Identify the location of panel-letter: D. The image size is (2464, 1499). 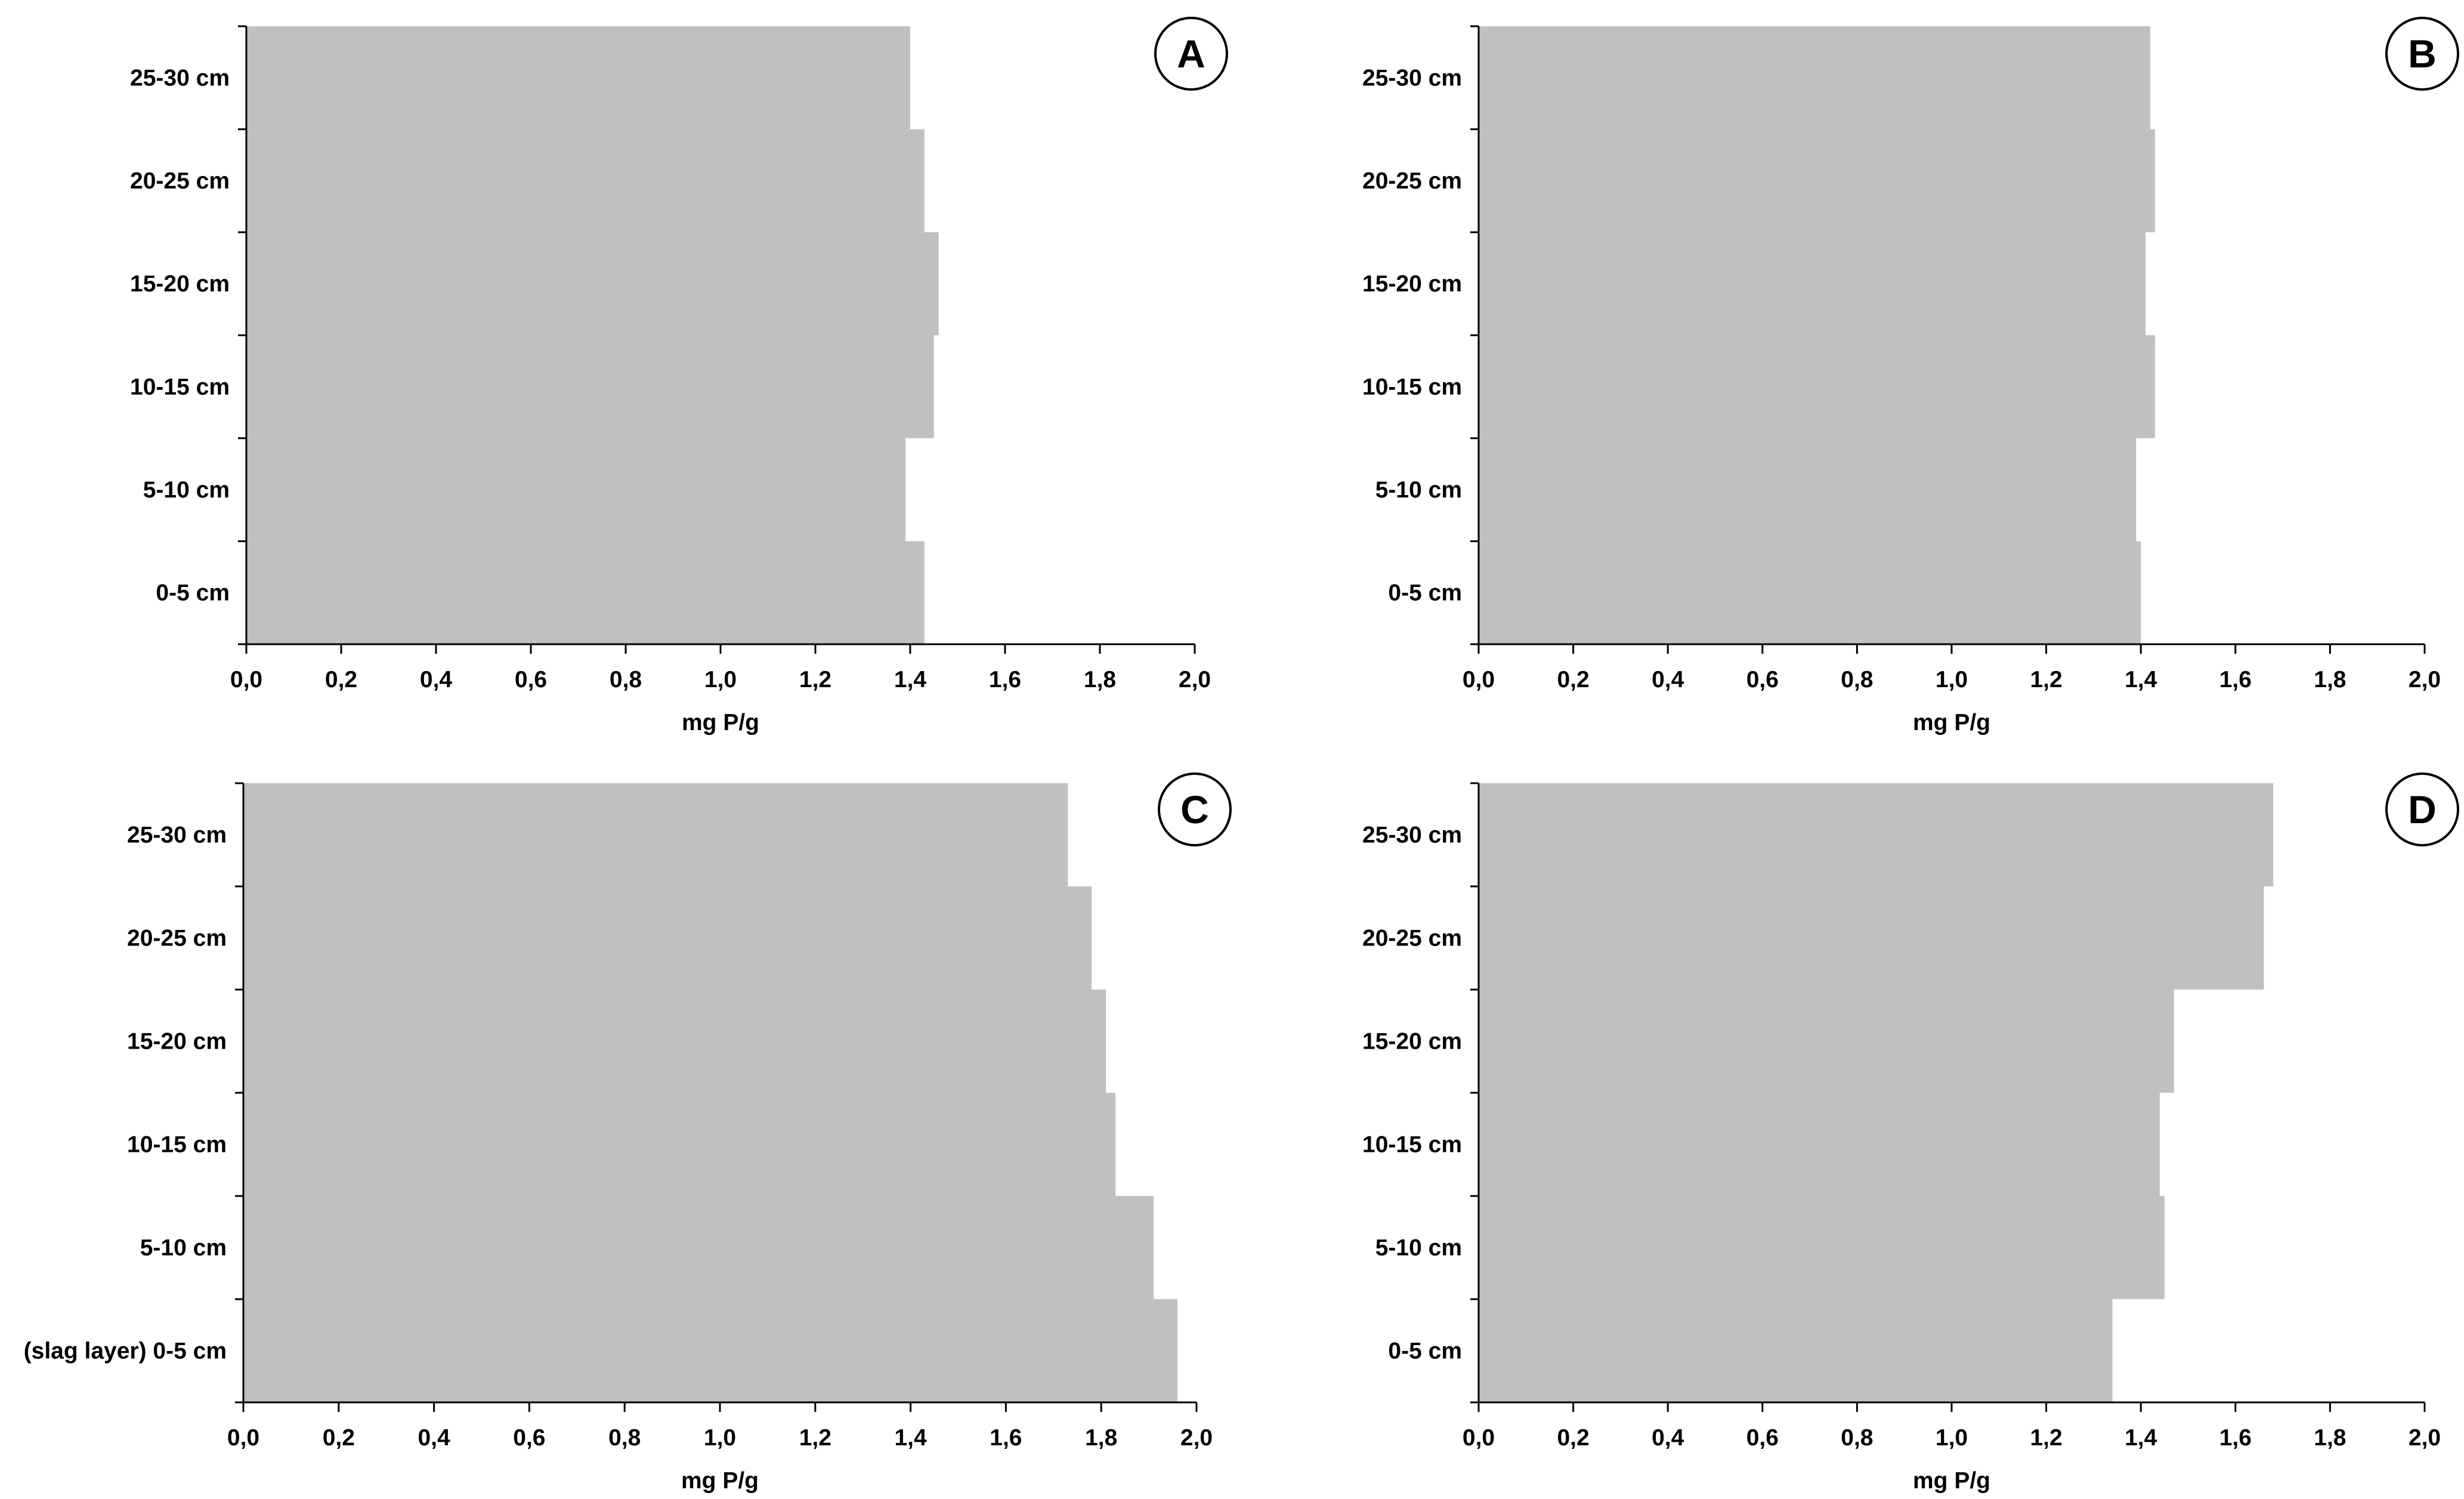
(2422, 809).